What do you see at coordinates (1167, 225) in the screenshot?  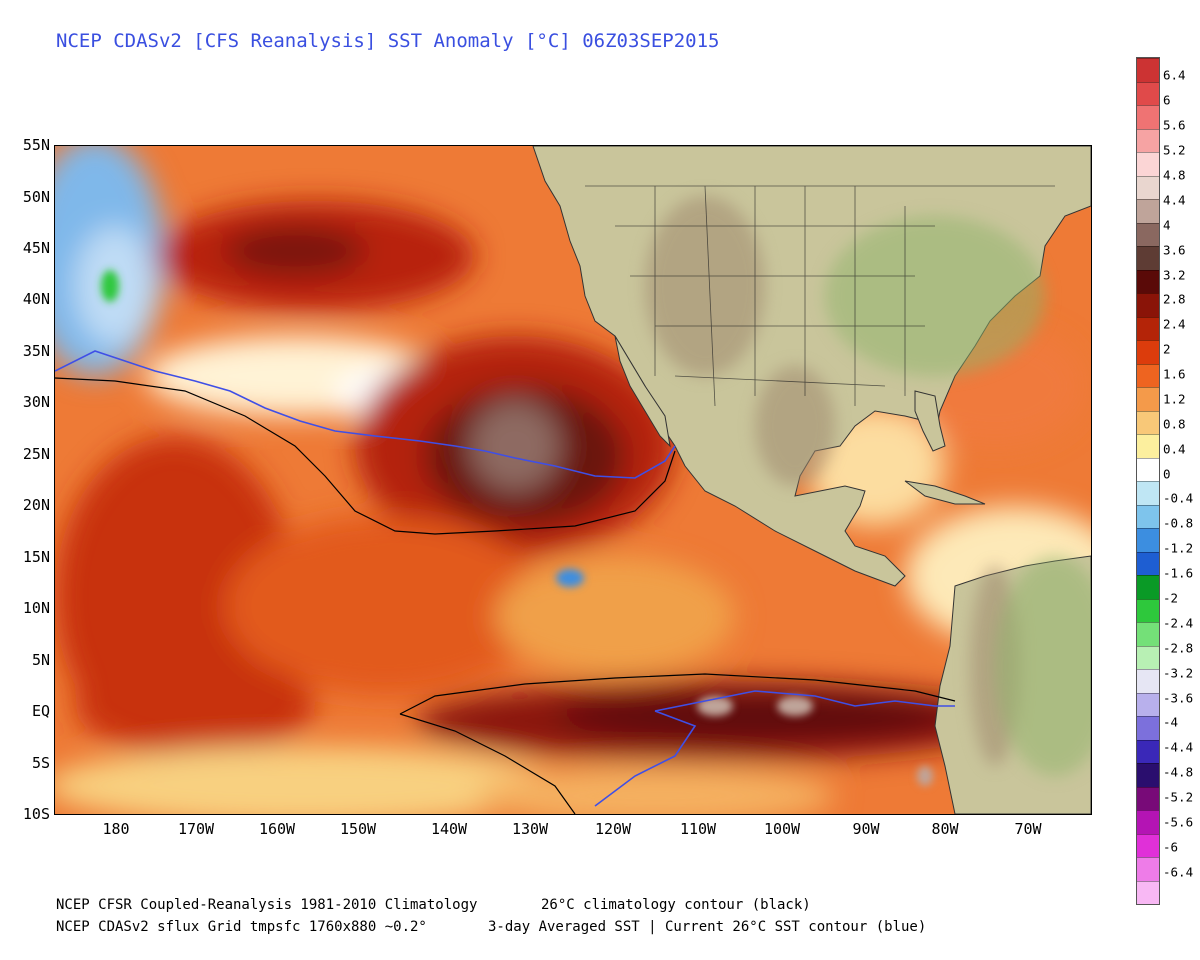 I see `colorbar-label: 4` at bounding box center [1167, 225].